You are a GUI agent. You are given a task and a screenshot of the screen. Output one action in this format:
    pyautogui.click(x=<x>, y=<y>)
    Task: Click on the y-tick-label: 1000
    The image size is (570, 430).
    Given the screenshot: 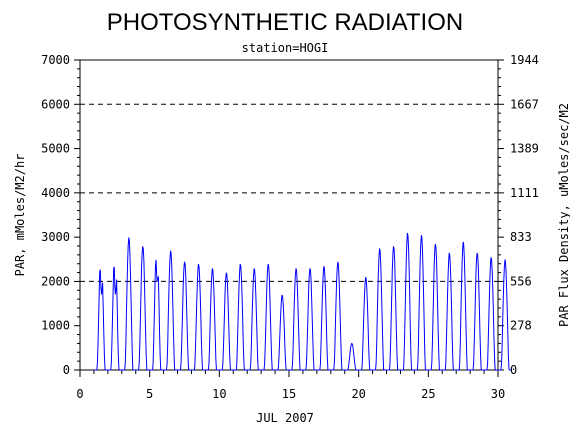 What is the action you would take?
    pyautogui.click(x=55, y=326)
    